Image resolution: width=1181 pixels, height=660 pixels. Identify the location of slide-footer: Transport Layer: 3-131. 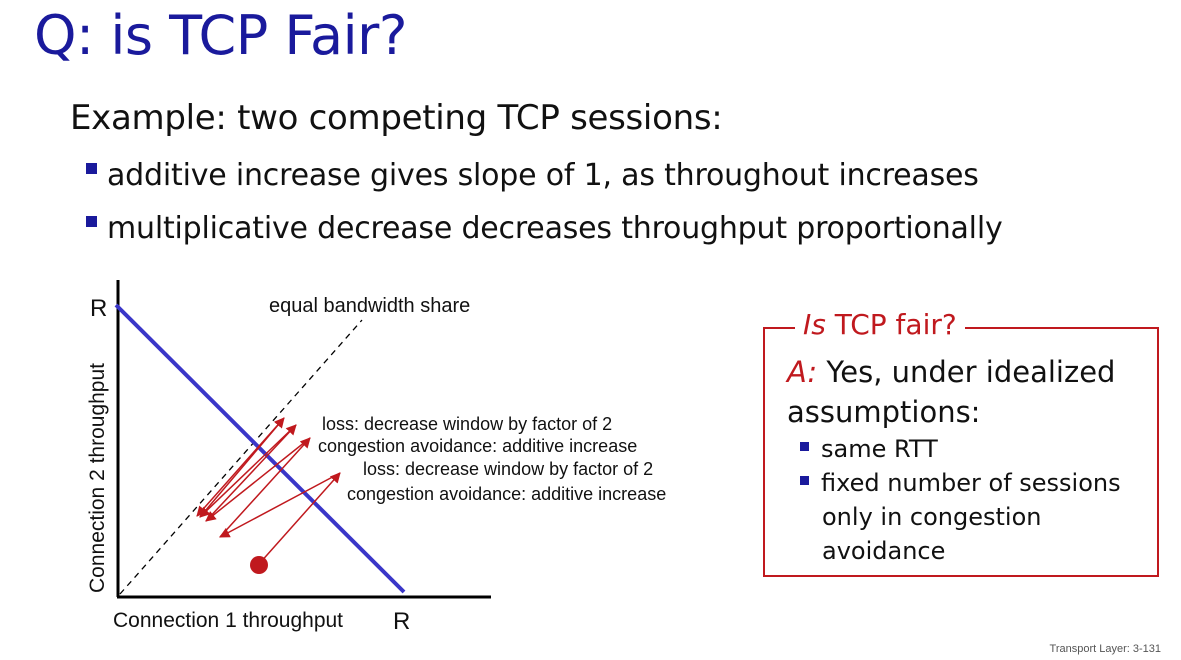
(1105, 649).